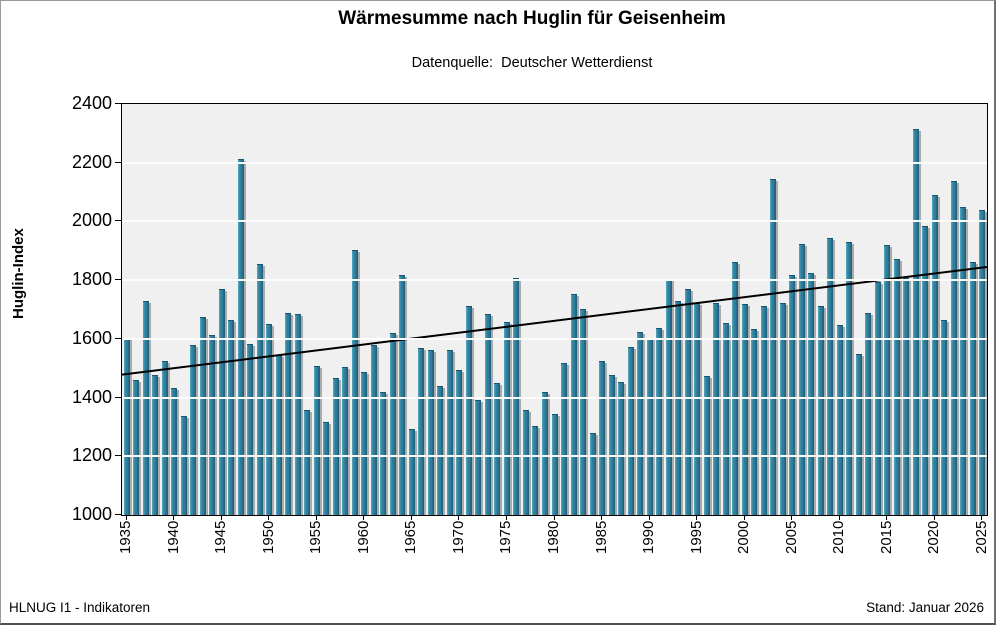 The image size is (996, 625). I want to click on bar-1957, so click(335, 446).